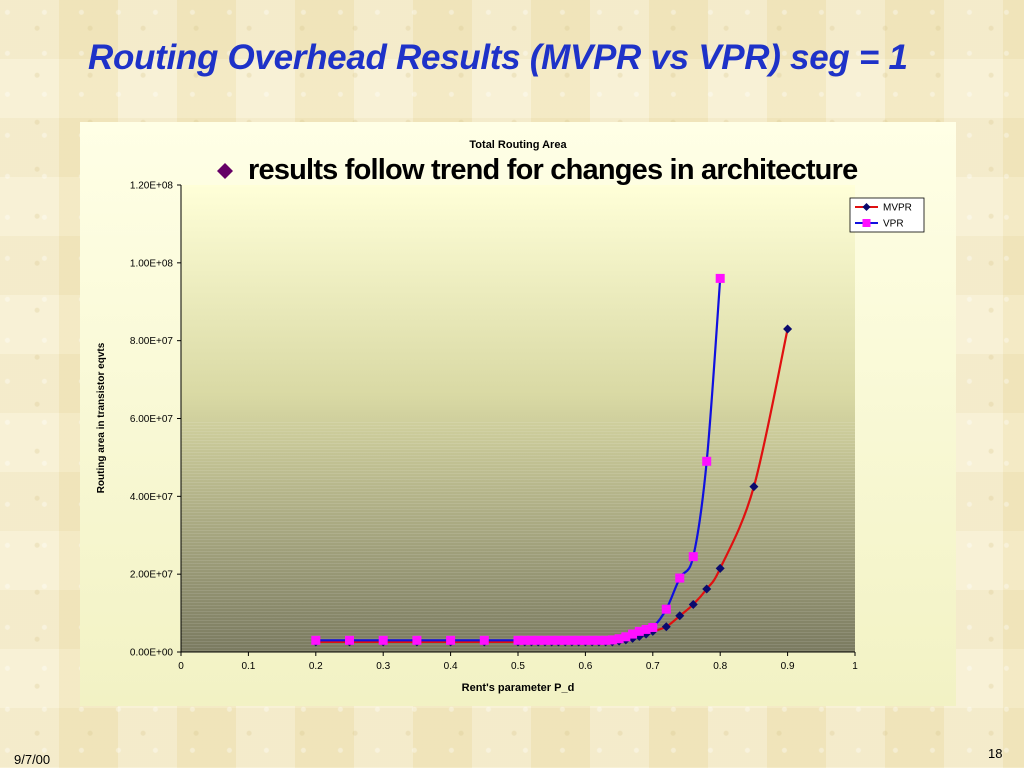  What do you see at coordinates (518, 666) in the screenshot?
I see `x-tick-label: 0.5` at bounding box center [518, 666].